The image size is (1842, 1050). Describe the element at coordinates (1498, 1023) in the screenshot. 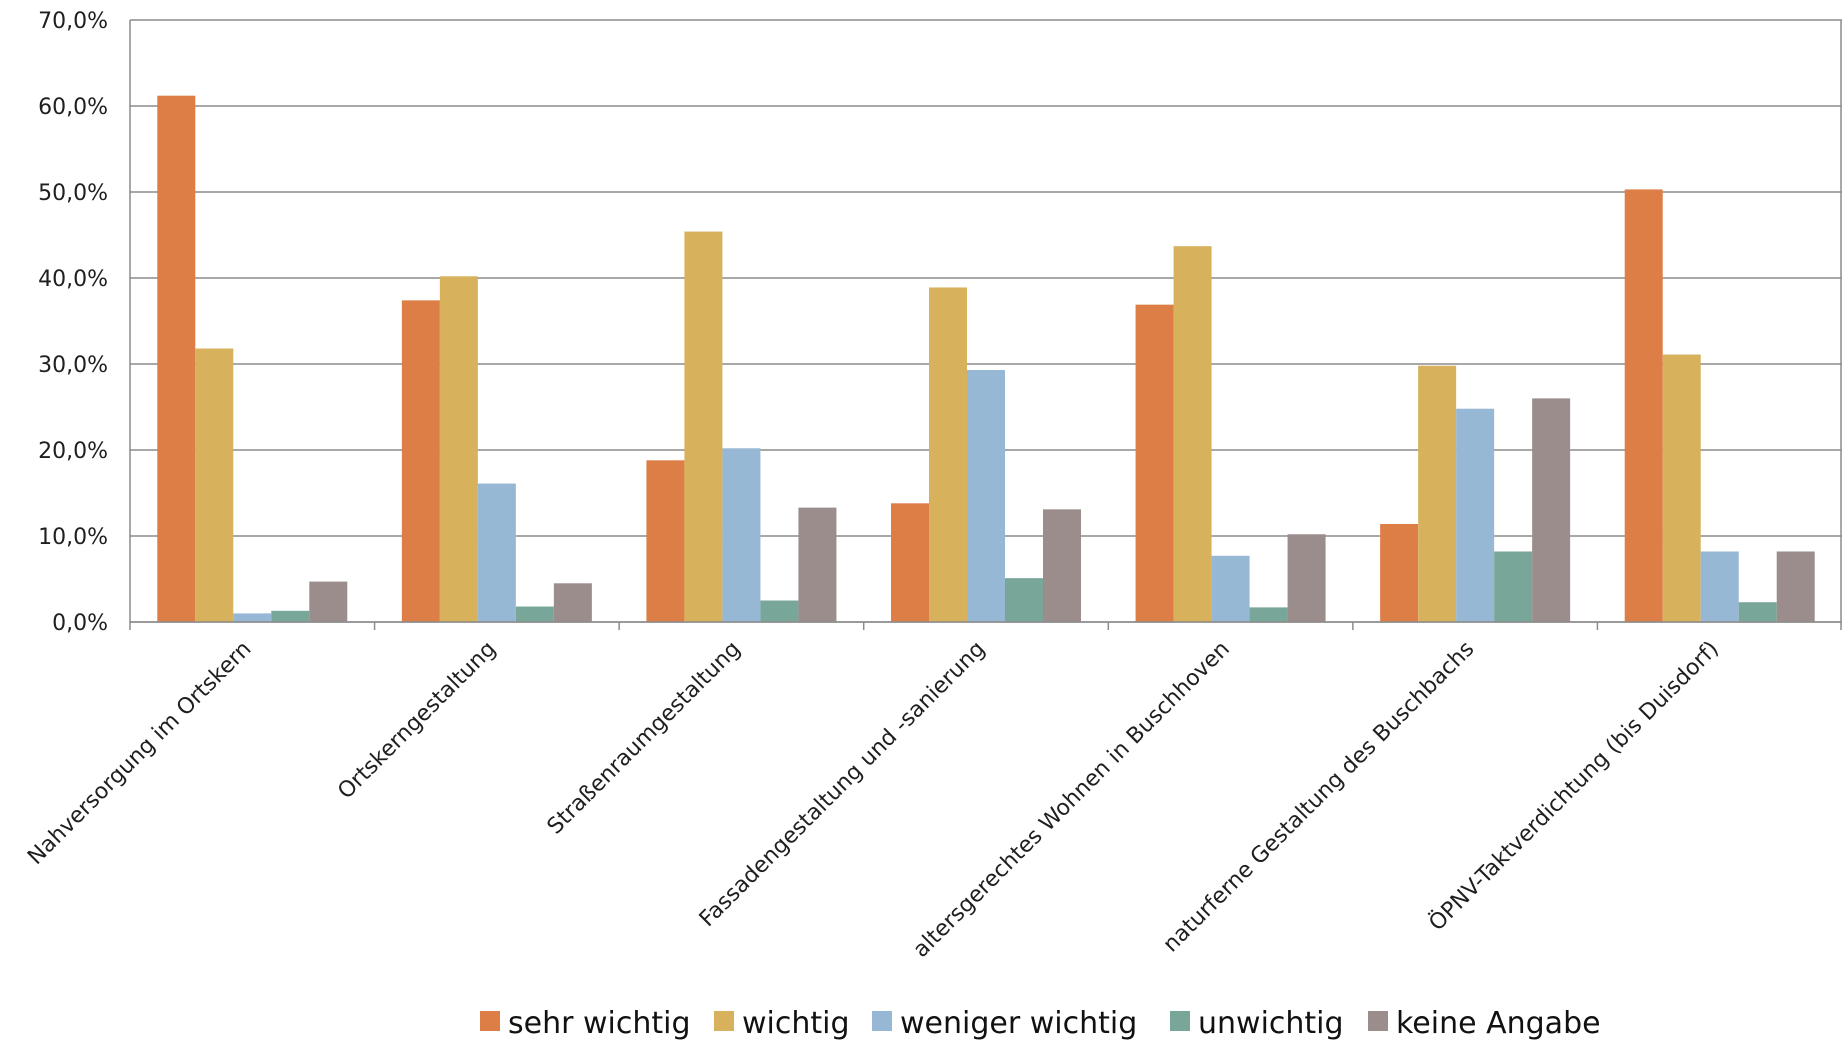

I see `legend-label: keine Angabe` at that location.